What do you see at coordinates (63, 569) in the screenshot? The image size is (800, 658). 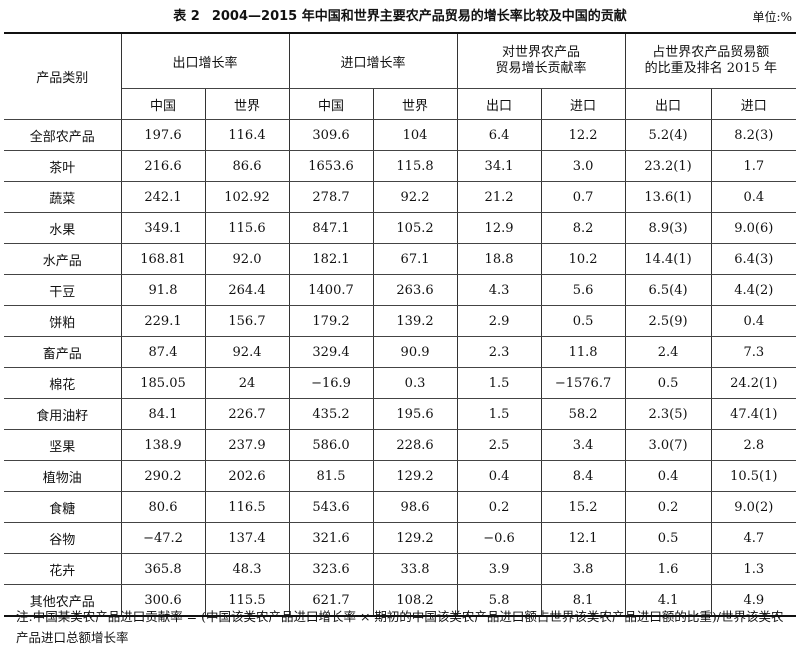 I see `category-cell: 花卉` at bounding box center [63, 569].